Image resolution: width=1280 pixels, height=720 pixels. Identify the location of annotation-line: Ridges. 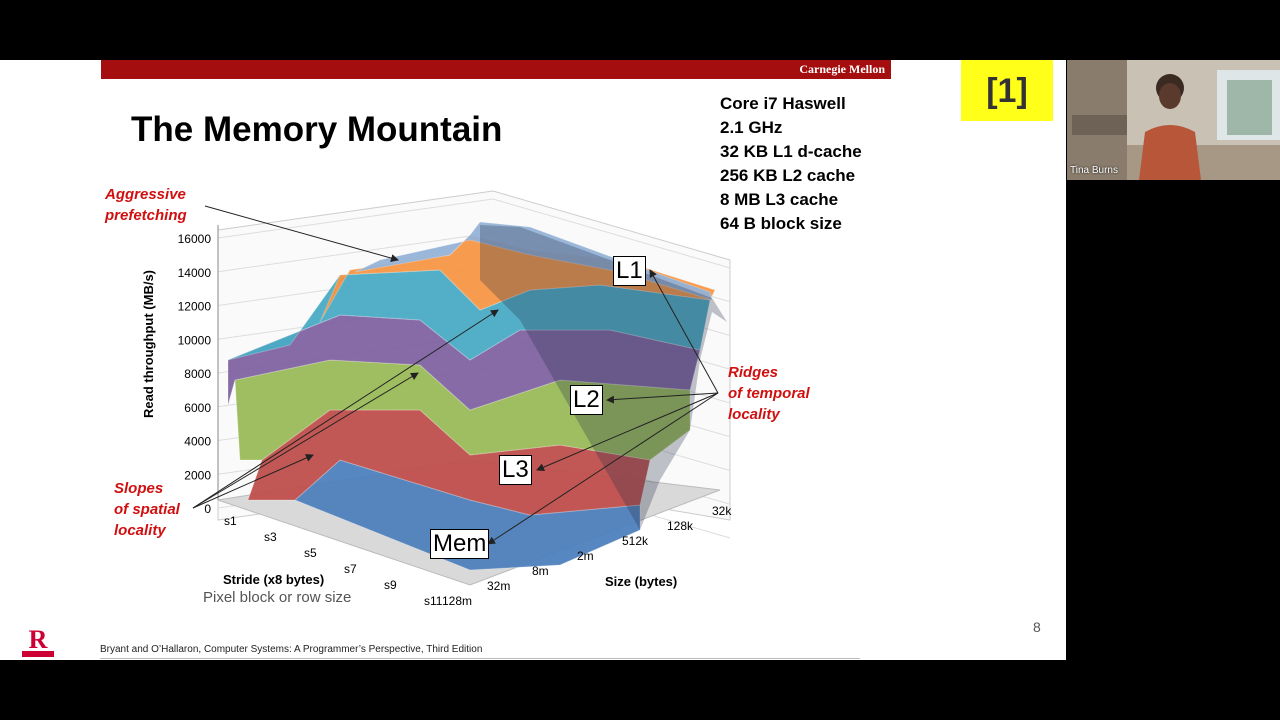
(753, 372).